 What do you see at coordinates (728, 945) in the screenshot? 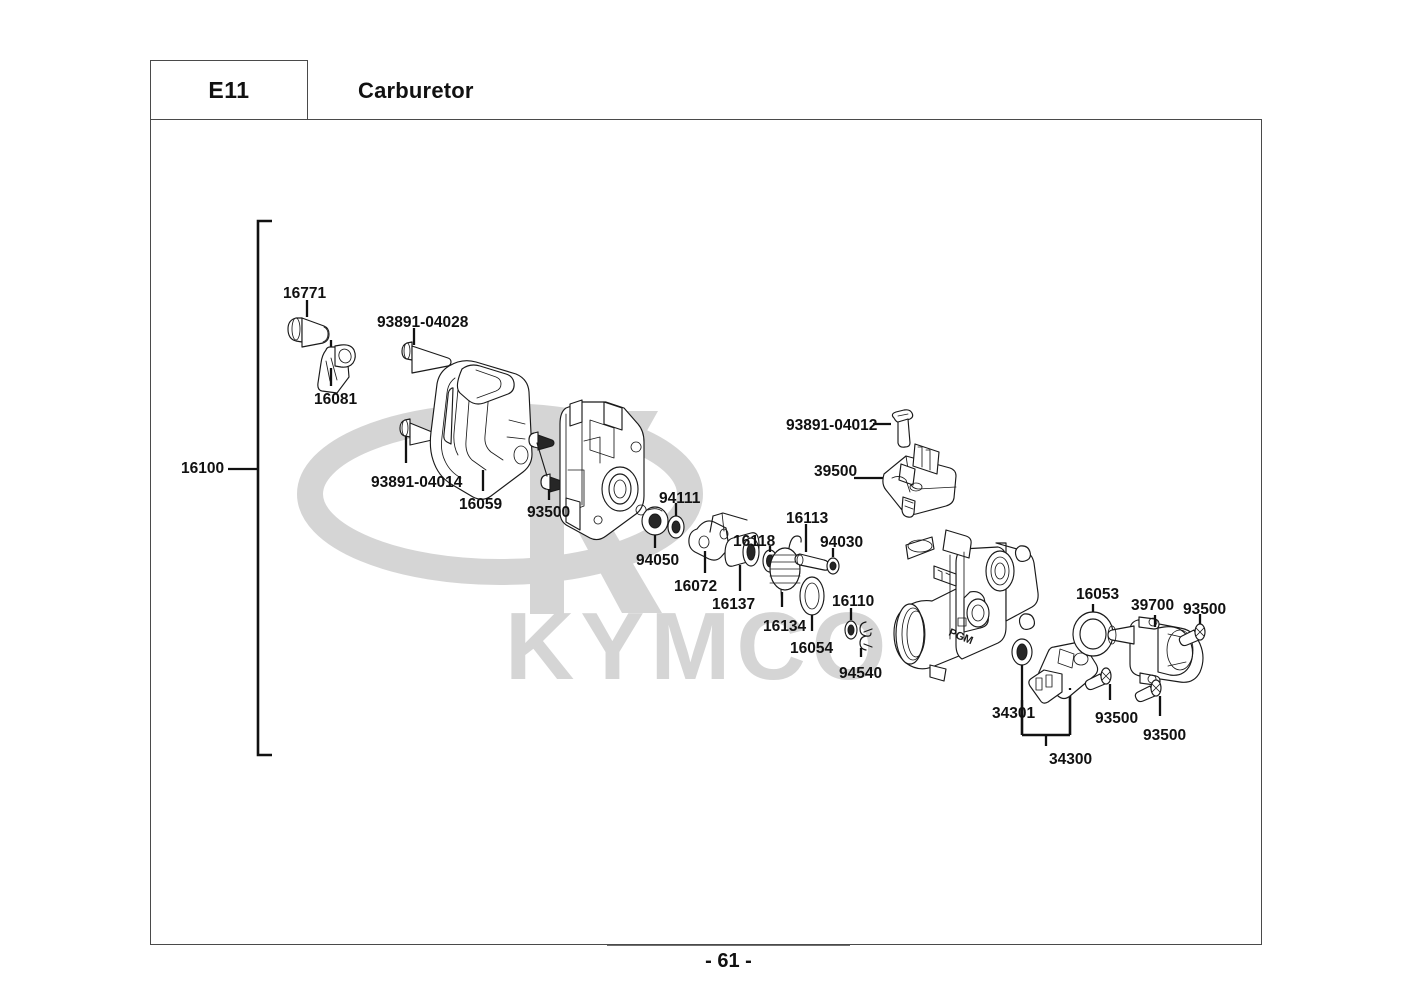
I see `footer-rule` at bounding box center [728, 945].